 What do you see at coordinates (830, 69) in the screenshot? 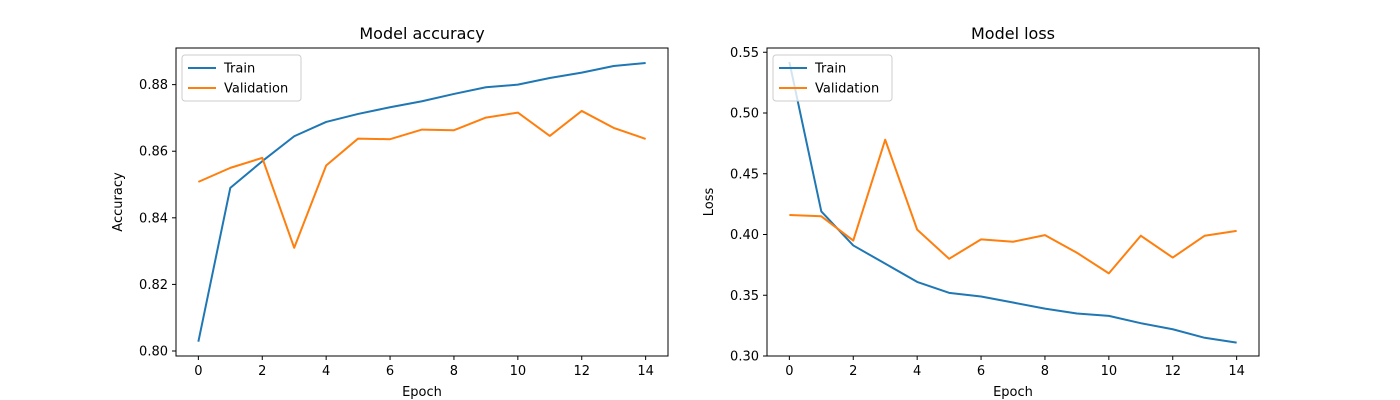
I see `loss-legend-label-train: Train` at bounding box center [830, 69].